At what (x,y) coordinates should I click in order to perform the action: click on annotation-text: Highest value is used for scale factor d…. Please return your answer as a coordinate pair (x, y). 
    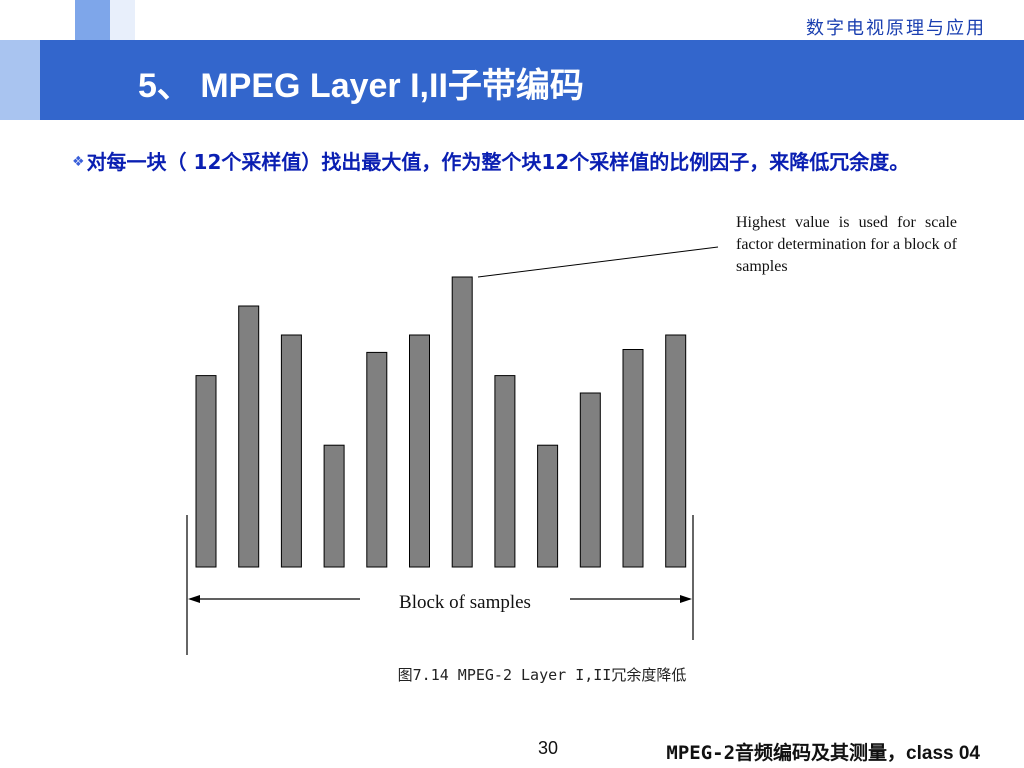
    Looking at the image, I should click on (846, 244).